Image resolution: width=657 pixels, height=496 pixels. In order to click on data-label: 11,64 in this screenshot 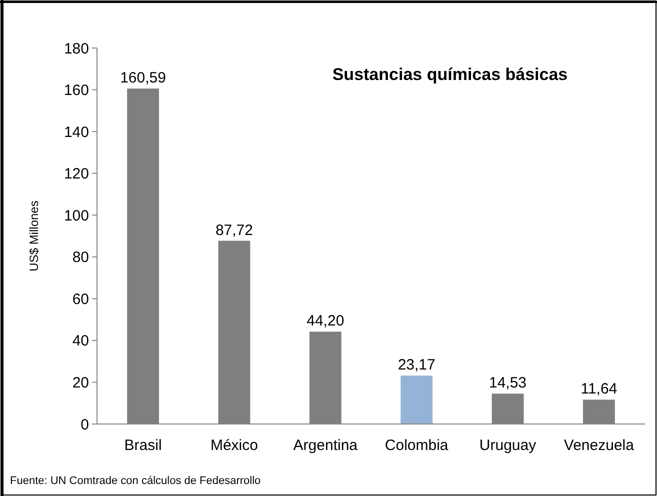, I will do `click(599, 389)`.